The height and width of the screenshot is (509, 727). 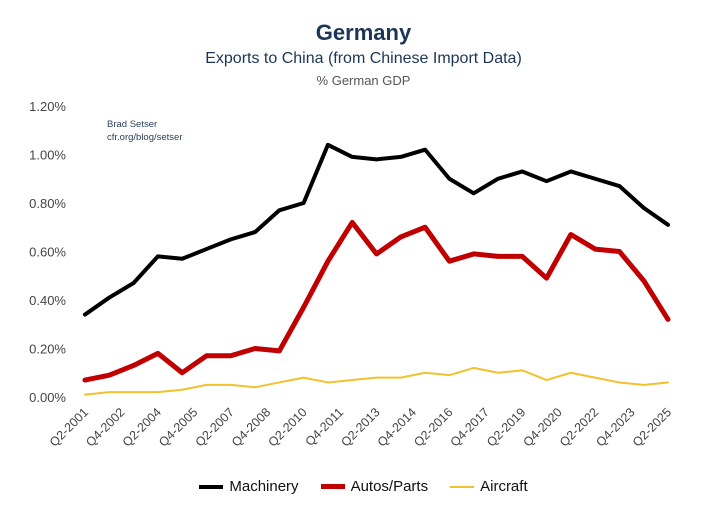 I want to click on x-tick-label: Q2-2013, so click(x=360, y=427).